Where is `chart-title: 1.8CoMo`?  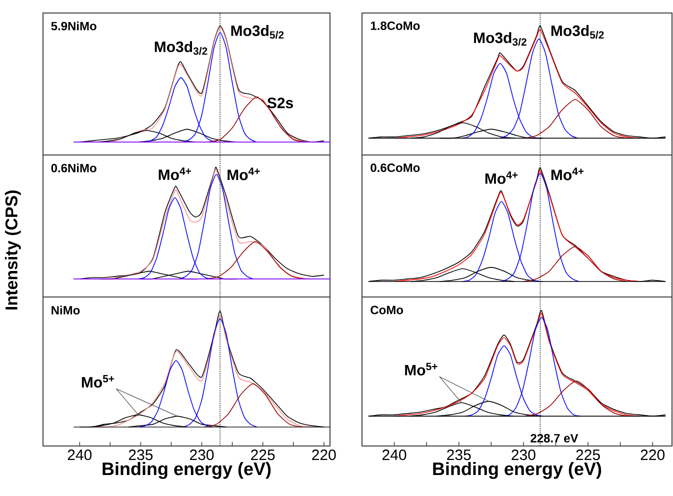
chart-title: 1.8CoMo is located at coordinates (395, 26).